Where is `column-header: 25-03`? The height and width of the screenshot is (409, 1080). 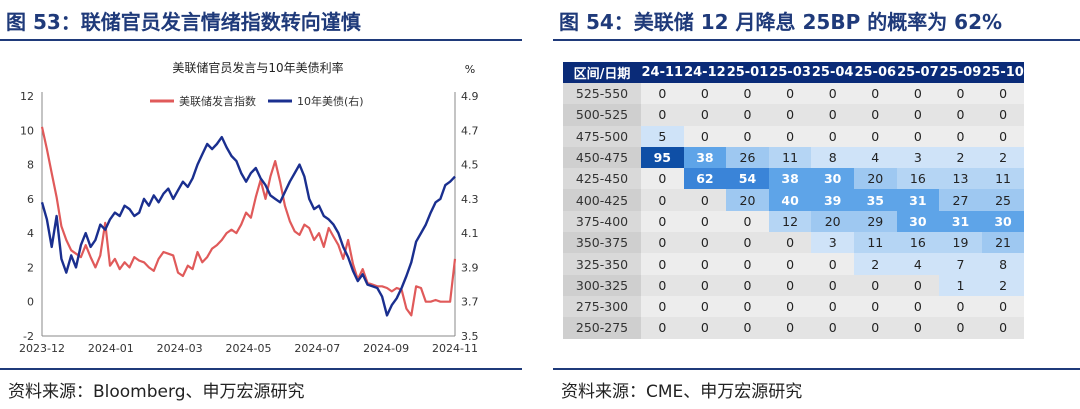
column-header: 25-03 is located at coordinates (790, 72).